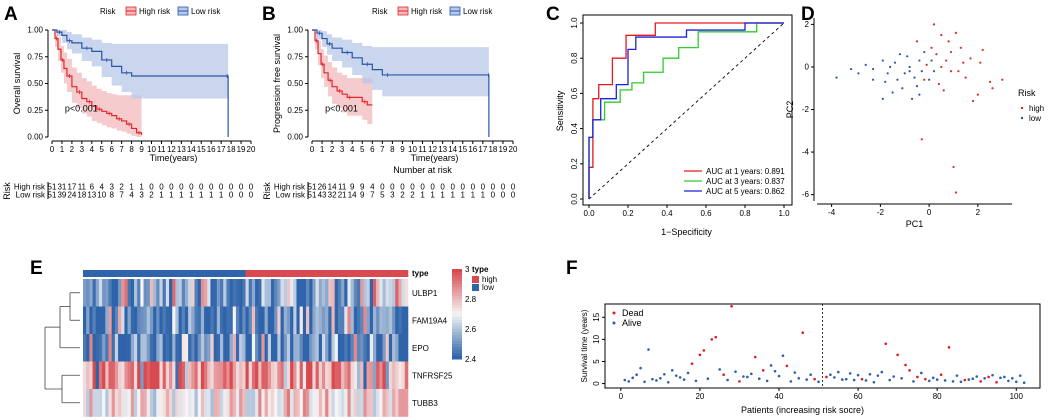 The width and height of the screenshot is (1059, 420). What do you see at coordinates (806, 152) in the screenshot?
I see `y-tick-label: -4` at bounding box center [806, 152].